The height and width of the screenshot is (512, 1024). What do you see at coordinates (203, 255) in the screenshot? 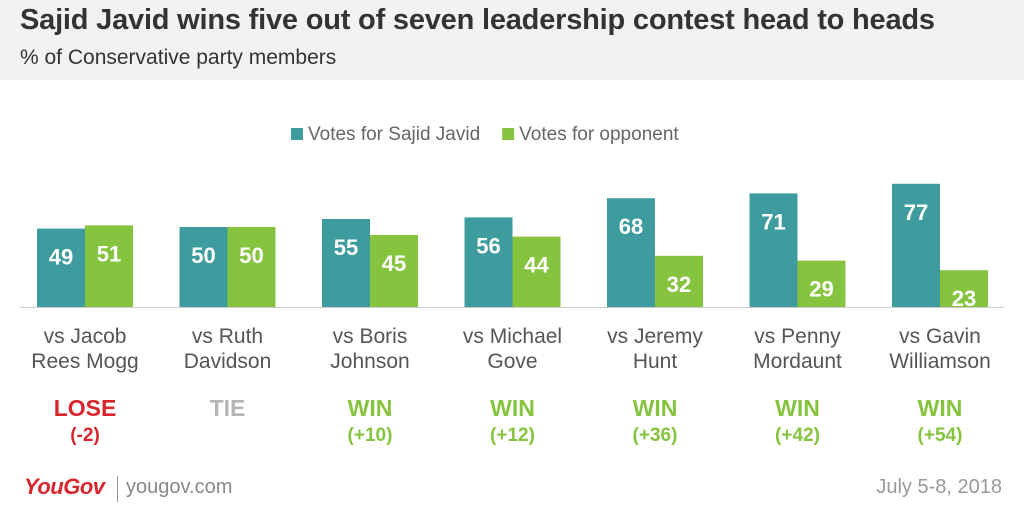
I see `data-label-1-2: 50` at bounding box center [203, 255].